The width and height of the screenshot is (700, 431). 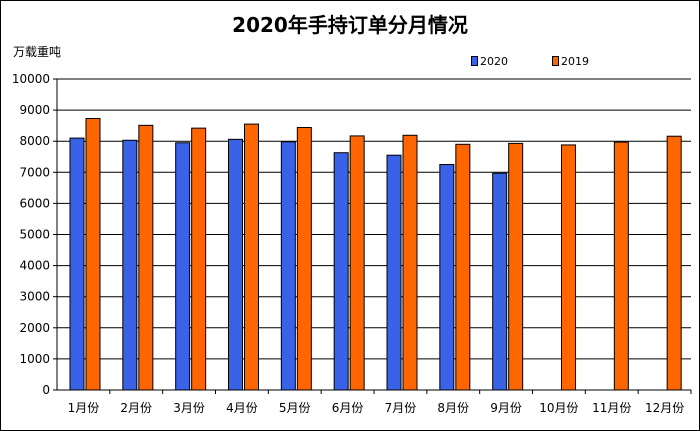 I want to click on legend-label-2020: 2020, so click(x=494, y=61).